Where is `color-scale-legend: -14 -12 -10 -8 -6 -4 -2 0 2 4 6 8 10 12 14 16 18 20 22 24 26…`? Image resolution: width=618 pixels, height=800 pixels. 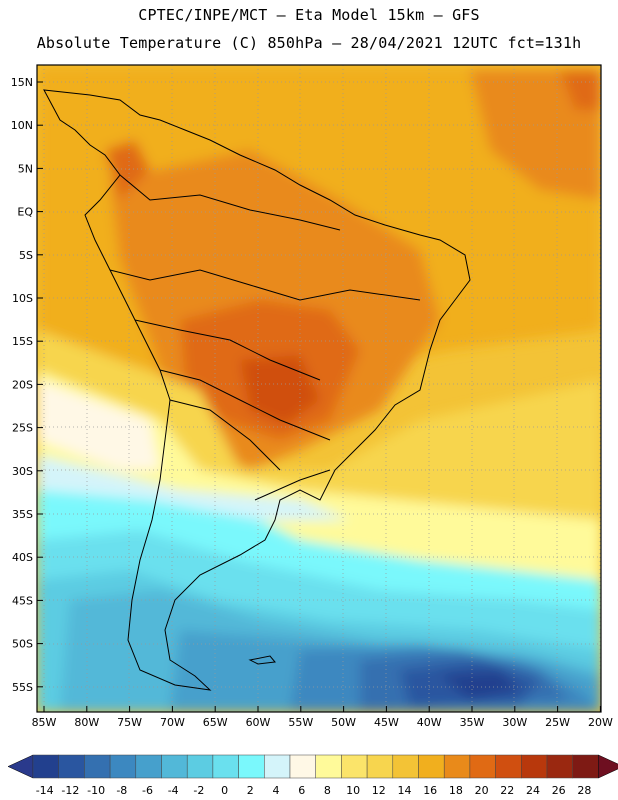 color-scale-legend: -14 -12 -10 -8 -6 -4 -2 0 2 4 6 8 10 12 14 16 18 20 22 24 26… is located at coordinates (312, 775).